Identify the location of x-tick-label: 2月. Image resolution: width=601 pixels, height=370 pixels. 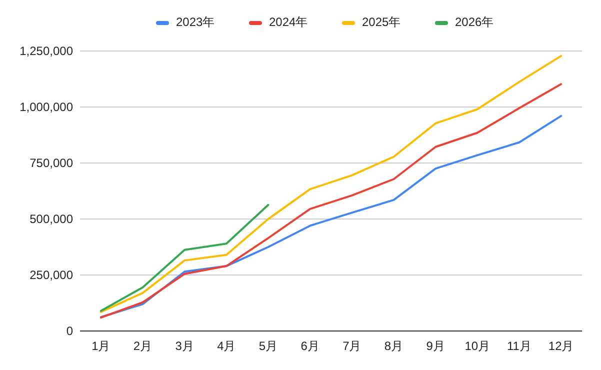
(142, 346).